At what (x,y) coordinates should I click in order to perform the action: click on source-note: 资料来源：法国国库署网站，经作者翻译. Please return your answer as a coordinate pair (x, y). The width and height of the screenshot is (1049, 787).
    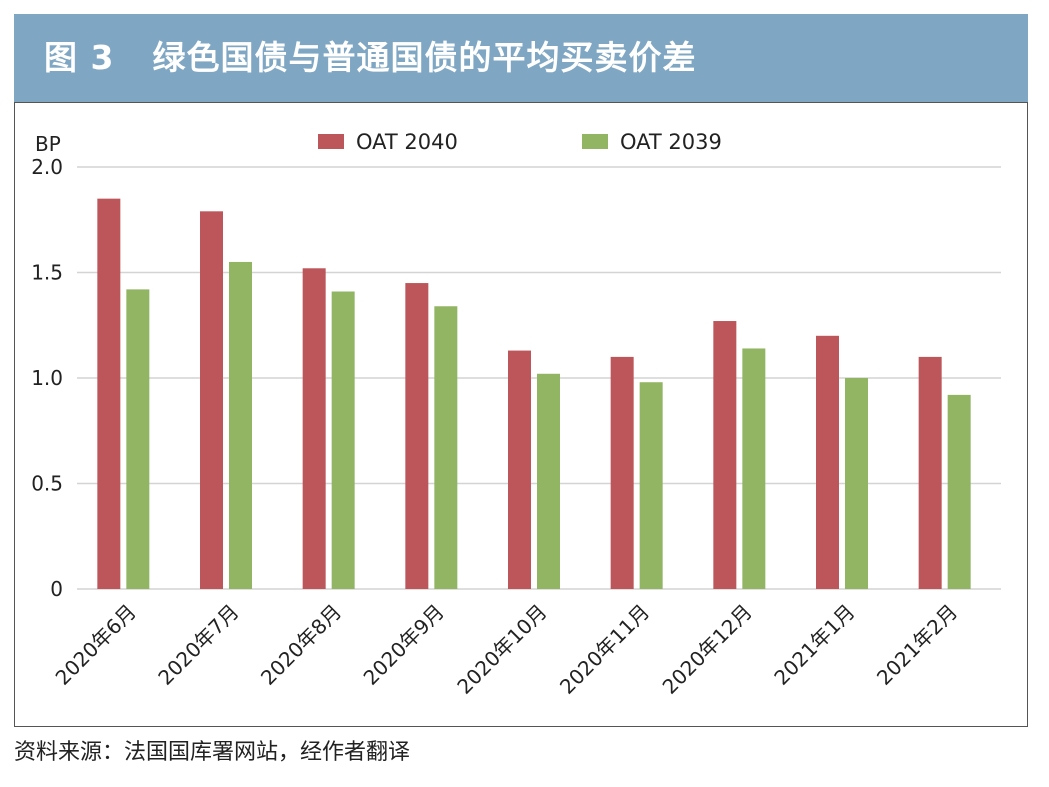
    Looking at the image, I should click on (212, 752).